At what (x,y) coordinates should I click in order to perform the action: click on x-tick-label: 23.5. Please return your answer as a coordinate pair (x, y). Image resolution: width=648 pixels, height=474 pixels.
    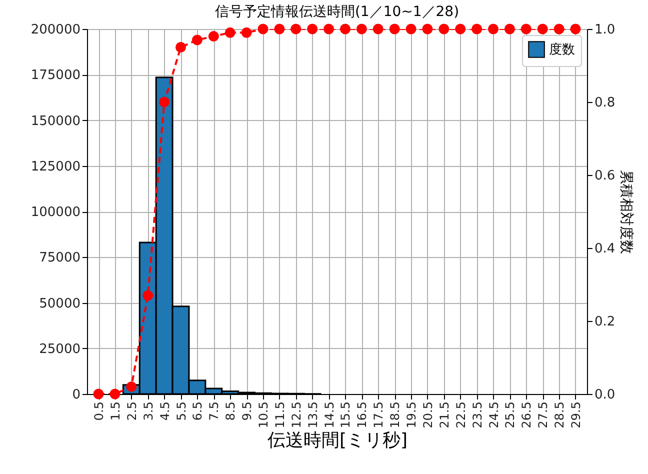
    Looking at the image, I should click on (477, 415).